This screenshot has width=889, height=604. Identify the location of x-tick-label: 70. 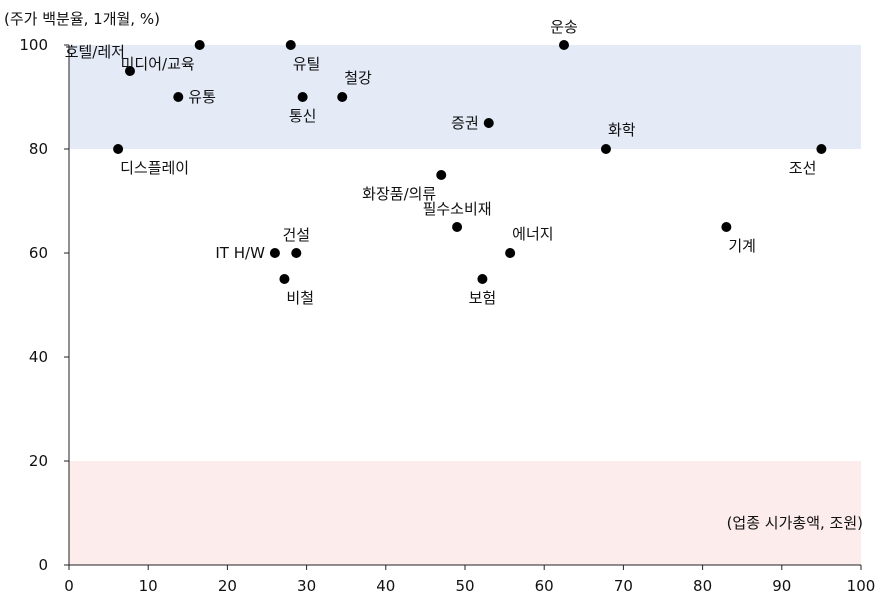
(623, 586).